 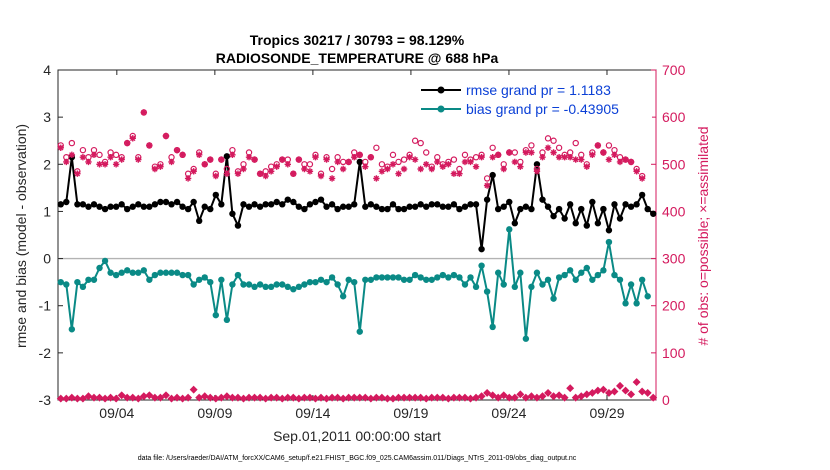 I want to click on right-y-tick-label: 600, so click(x=674, y=117).